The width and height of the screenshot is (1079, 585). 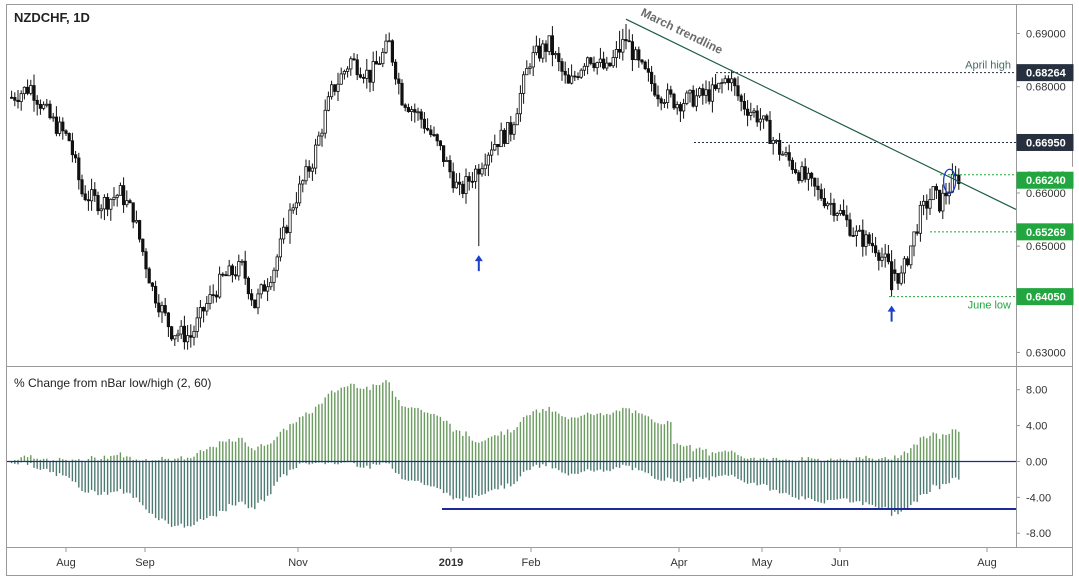 What do you see at coordinates (989, 306) in the screenshot?
I see `level-annotation: June low` at bounding box center [989, 306].